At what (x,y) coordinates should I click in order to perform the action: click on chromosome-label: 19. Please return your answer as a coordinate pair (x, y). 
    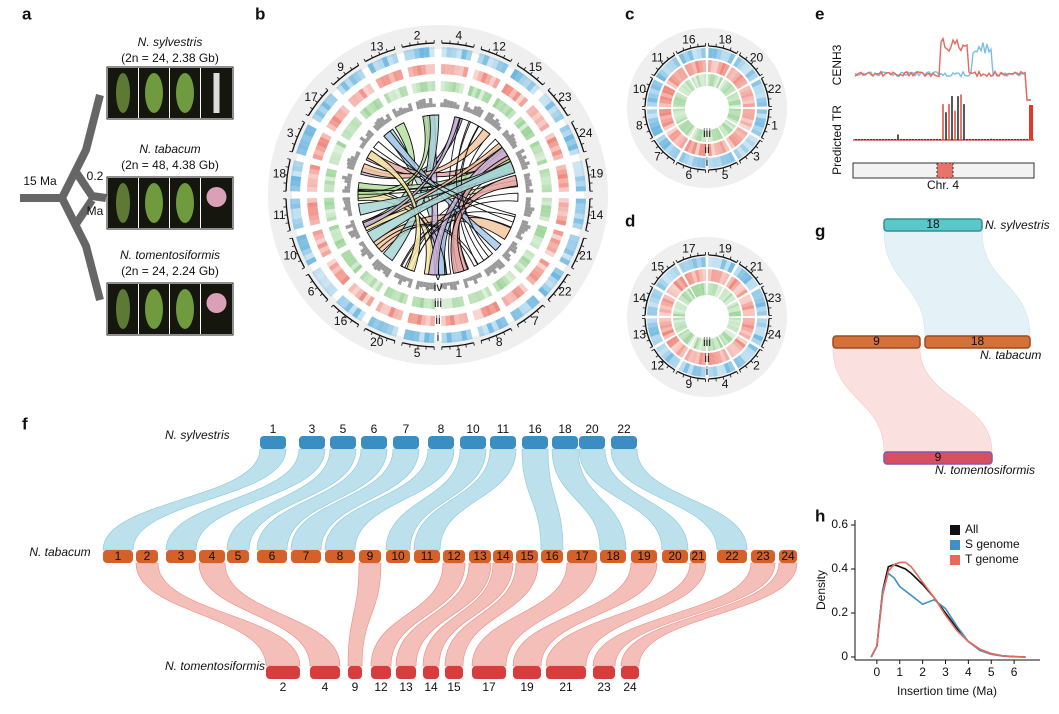
    Looking at the image, I should click on (644, 556).